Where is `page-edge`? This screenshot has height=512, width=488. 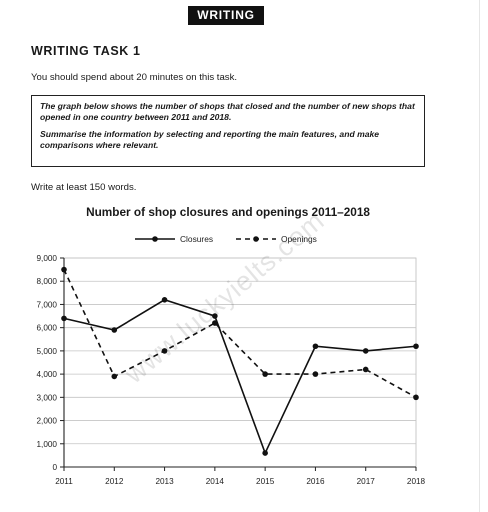
page-edge is located at coordinates (479, 256).